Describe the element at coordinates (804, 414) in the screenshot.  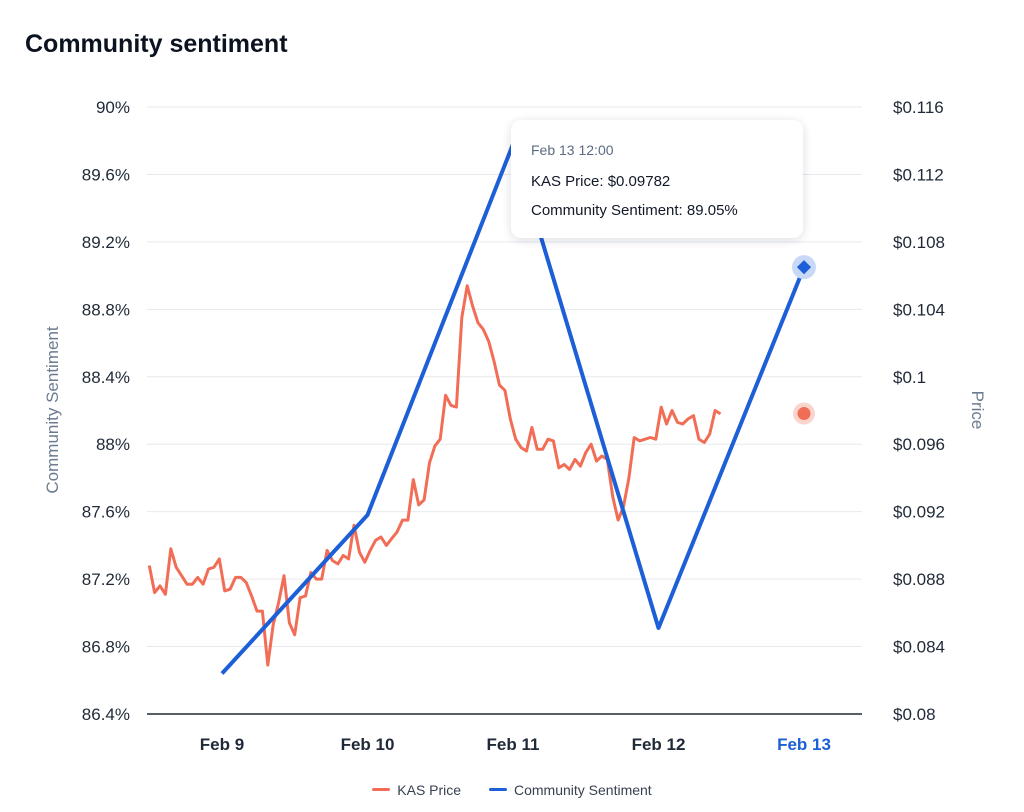
I see `price-marker` at that location.